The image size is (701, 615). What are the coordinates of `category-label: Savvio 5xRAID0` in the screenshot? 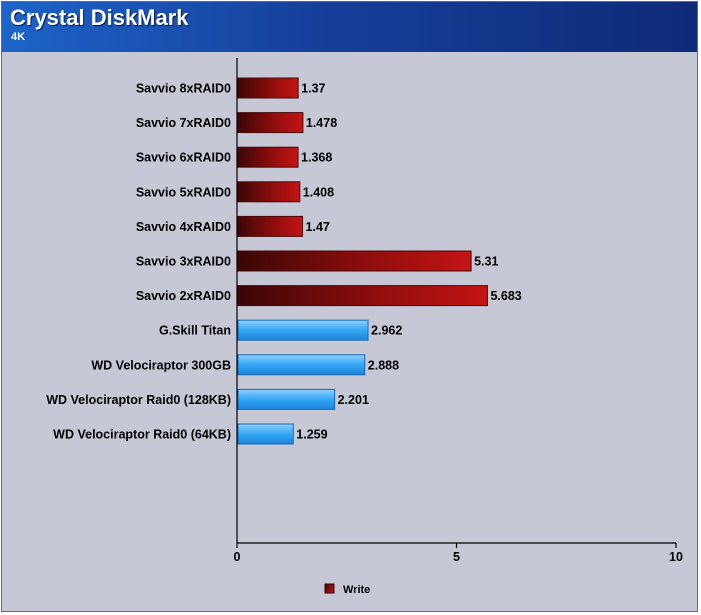 It's located at (183, 192).